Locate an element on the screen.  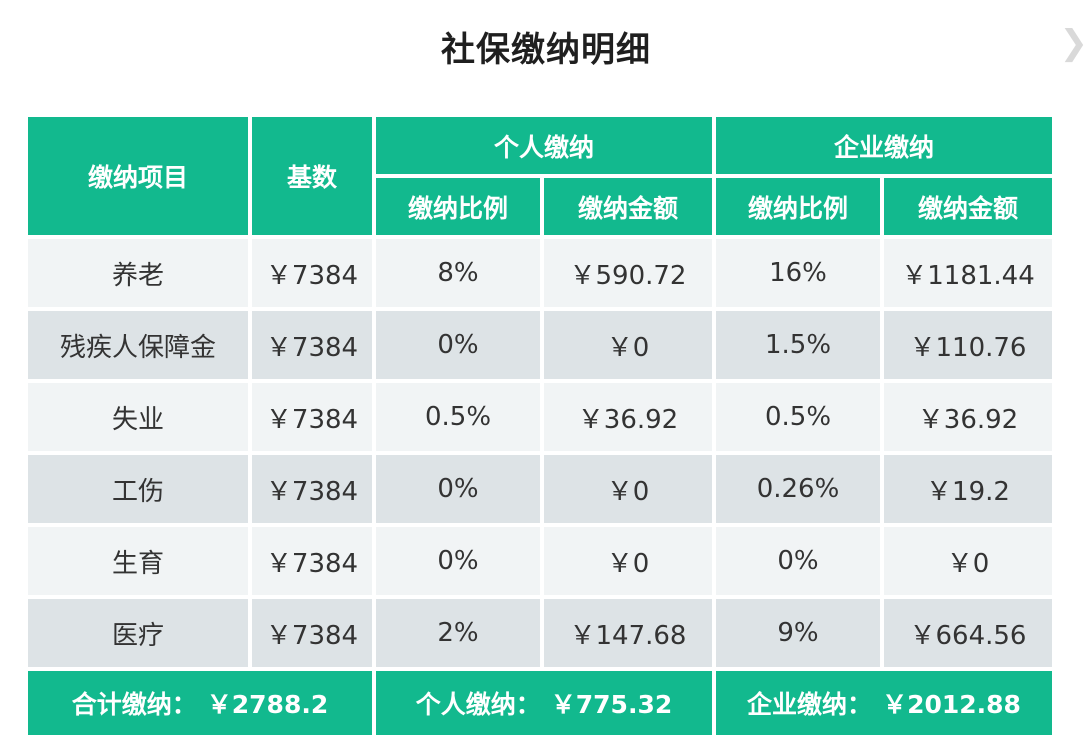
footer-company-value: ￥2012.88 is located at coordinates (951, 704).